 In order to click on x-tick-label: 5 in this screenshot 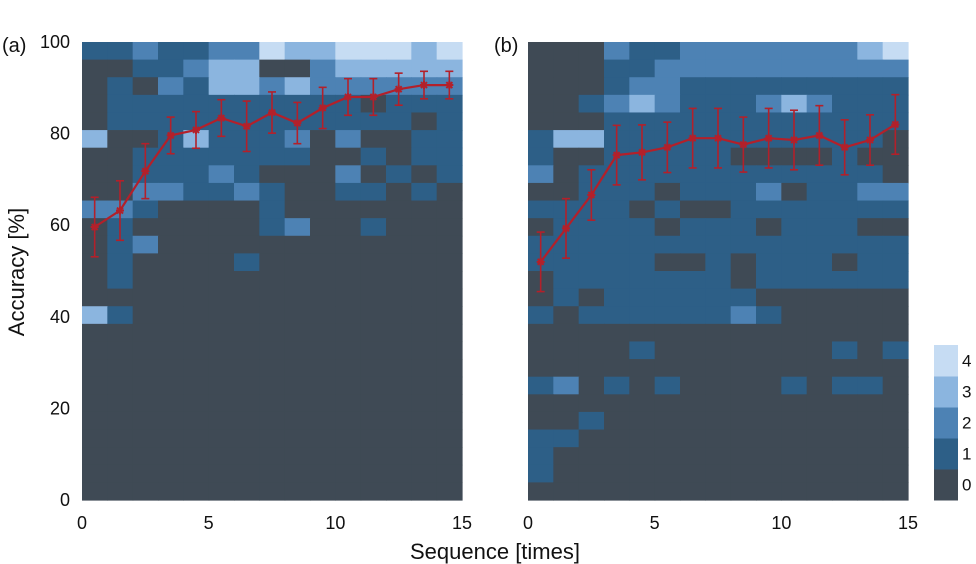, I will do `click(209, 523)`.